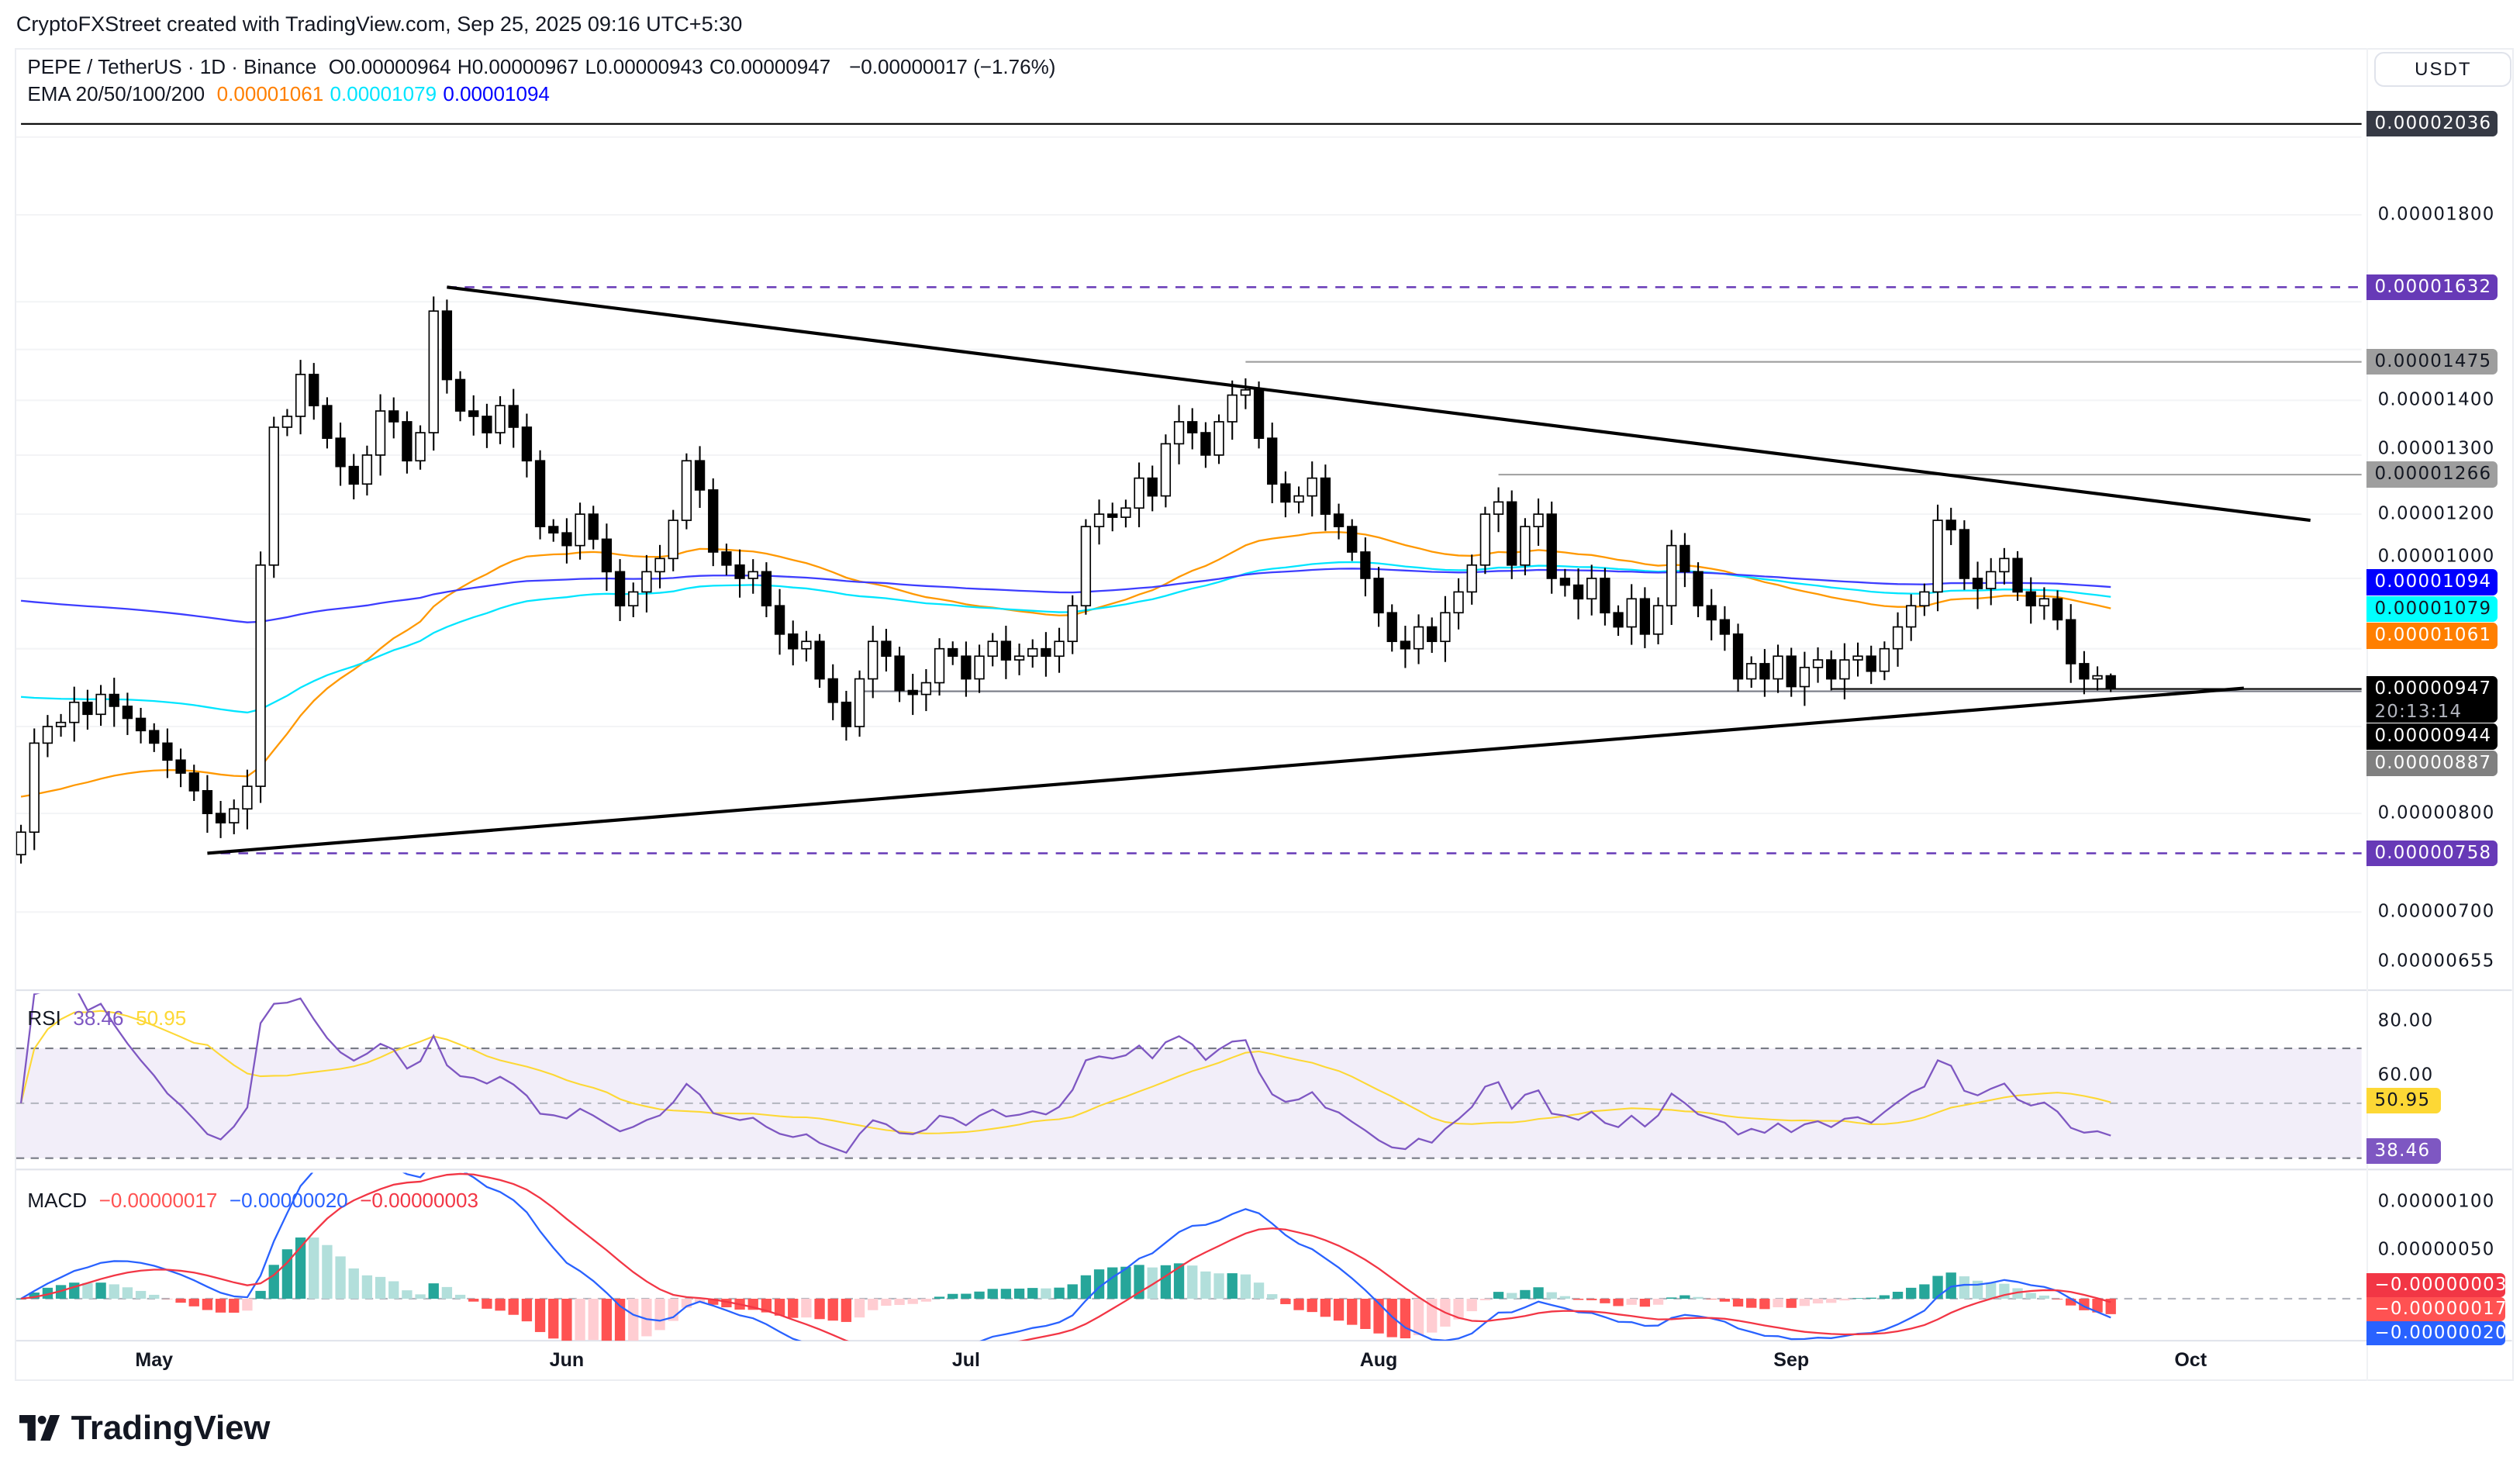  What do you see at coordinates (171, 1427) in the screenshot?
I see `logo-text: TradingView` at bounding box center [171, 1427].